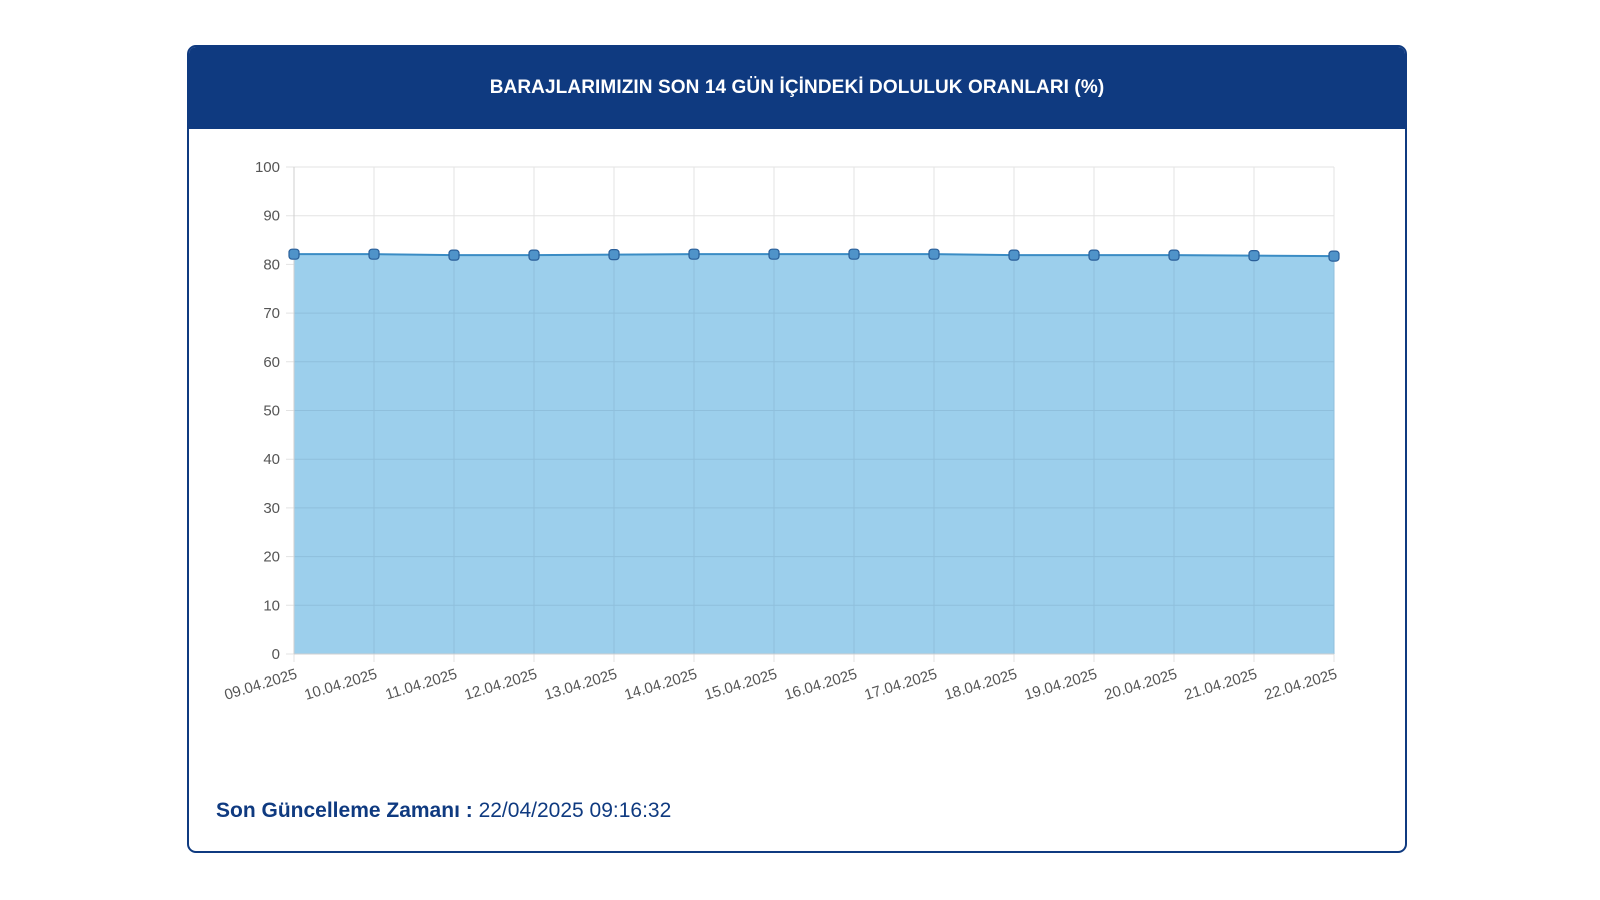 The height and width of the screenshot is (900, 1600). I want to click on x-tick-label: 21.04.2025, so click(1220, 685).